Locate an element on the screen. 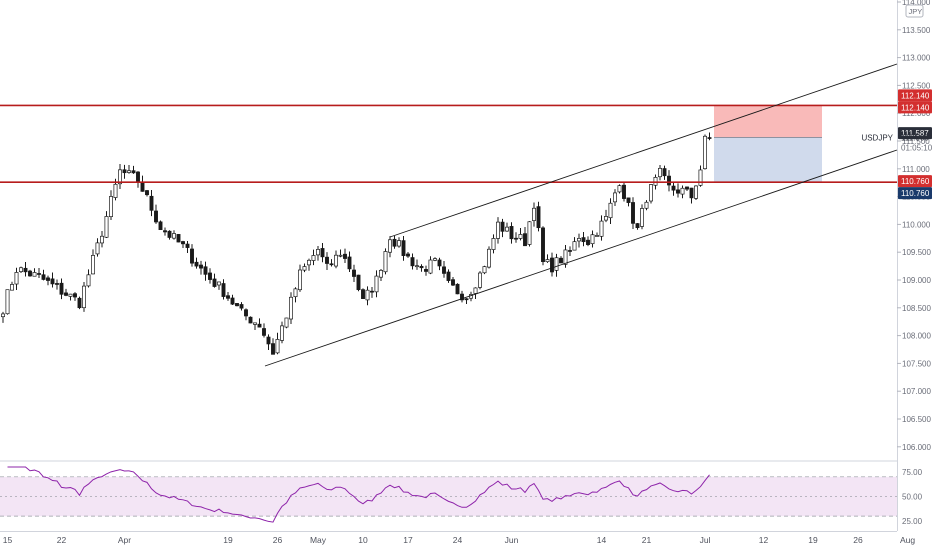  time-tick-label: Jun is located at coordinates (512, 540).